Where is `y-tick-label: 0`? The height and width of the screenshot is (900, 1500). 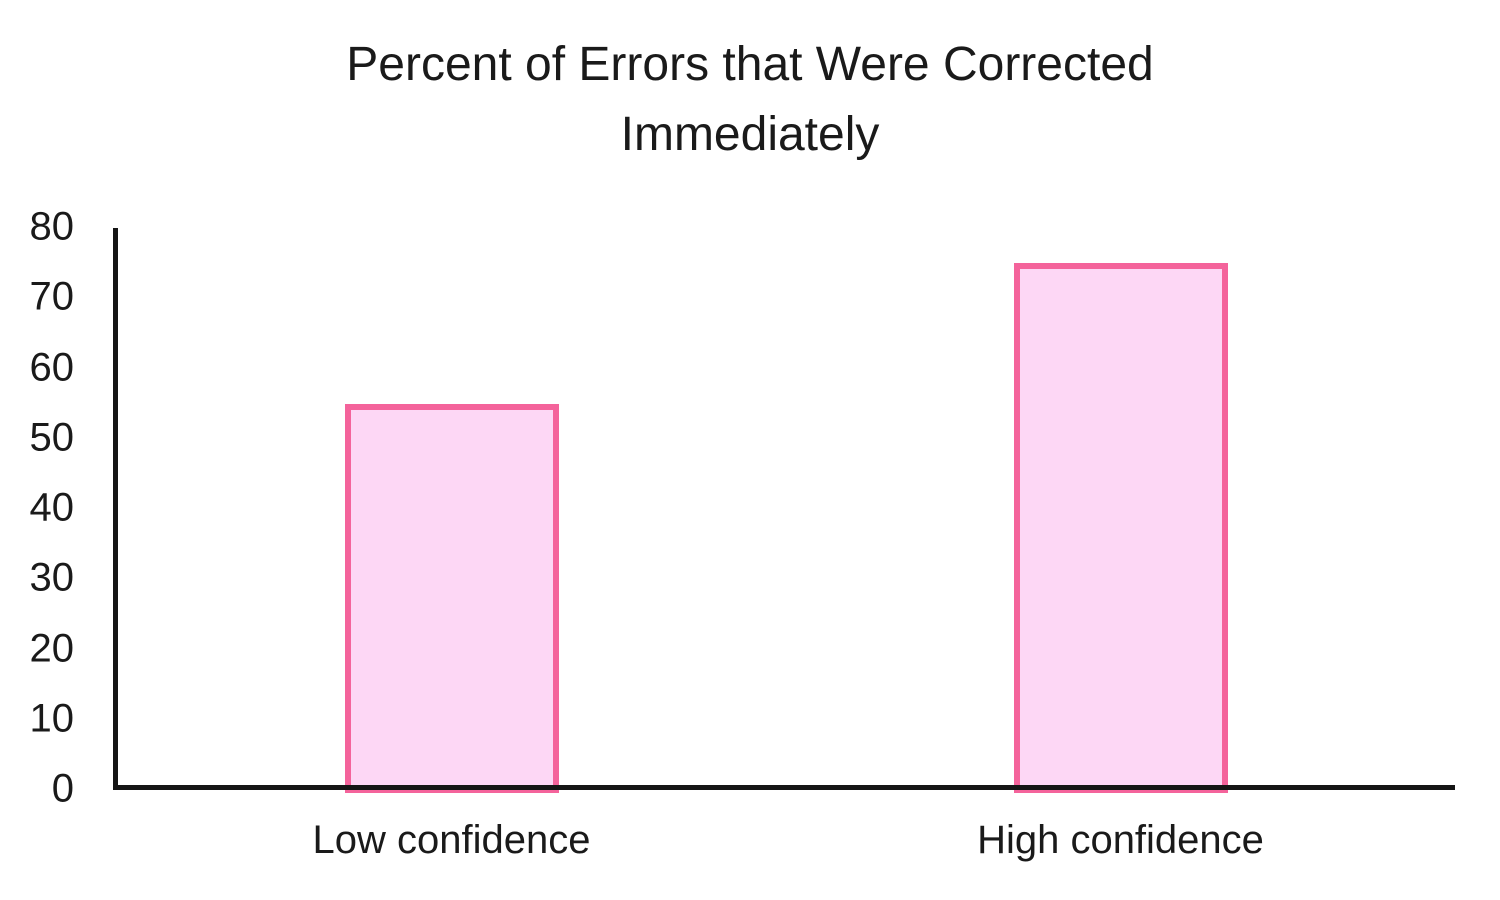
y-tick-label: 0 is located at coordinates (62, 788).